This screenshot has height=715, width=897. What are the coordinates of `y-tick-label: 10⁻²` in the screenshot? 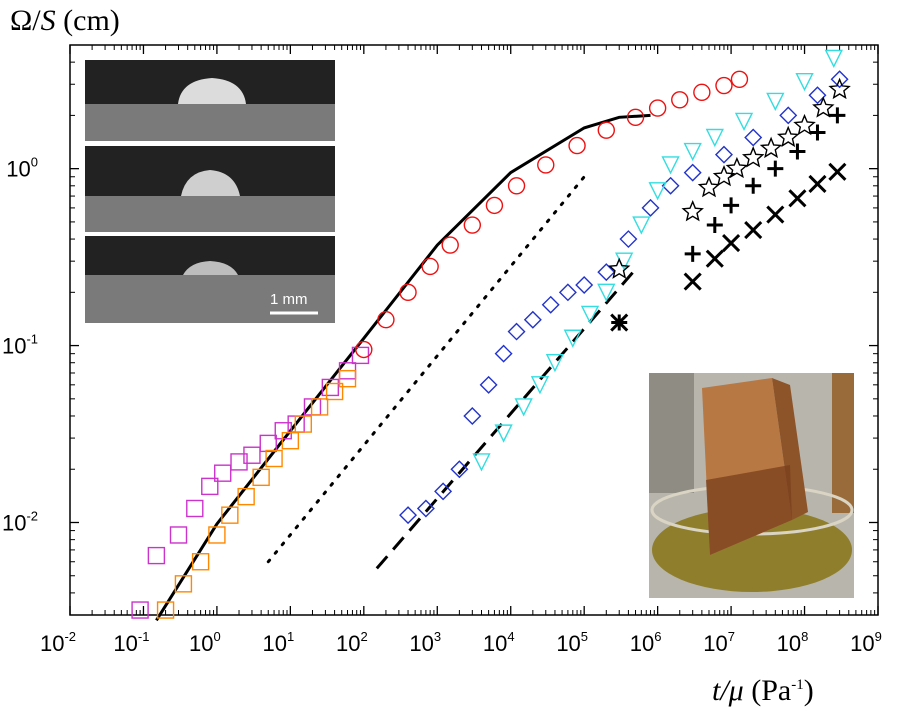 It's located at (20, 521).